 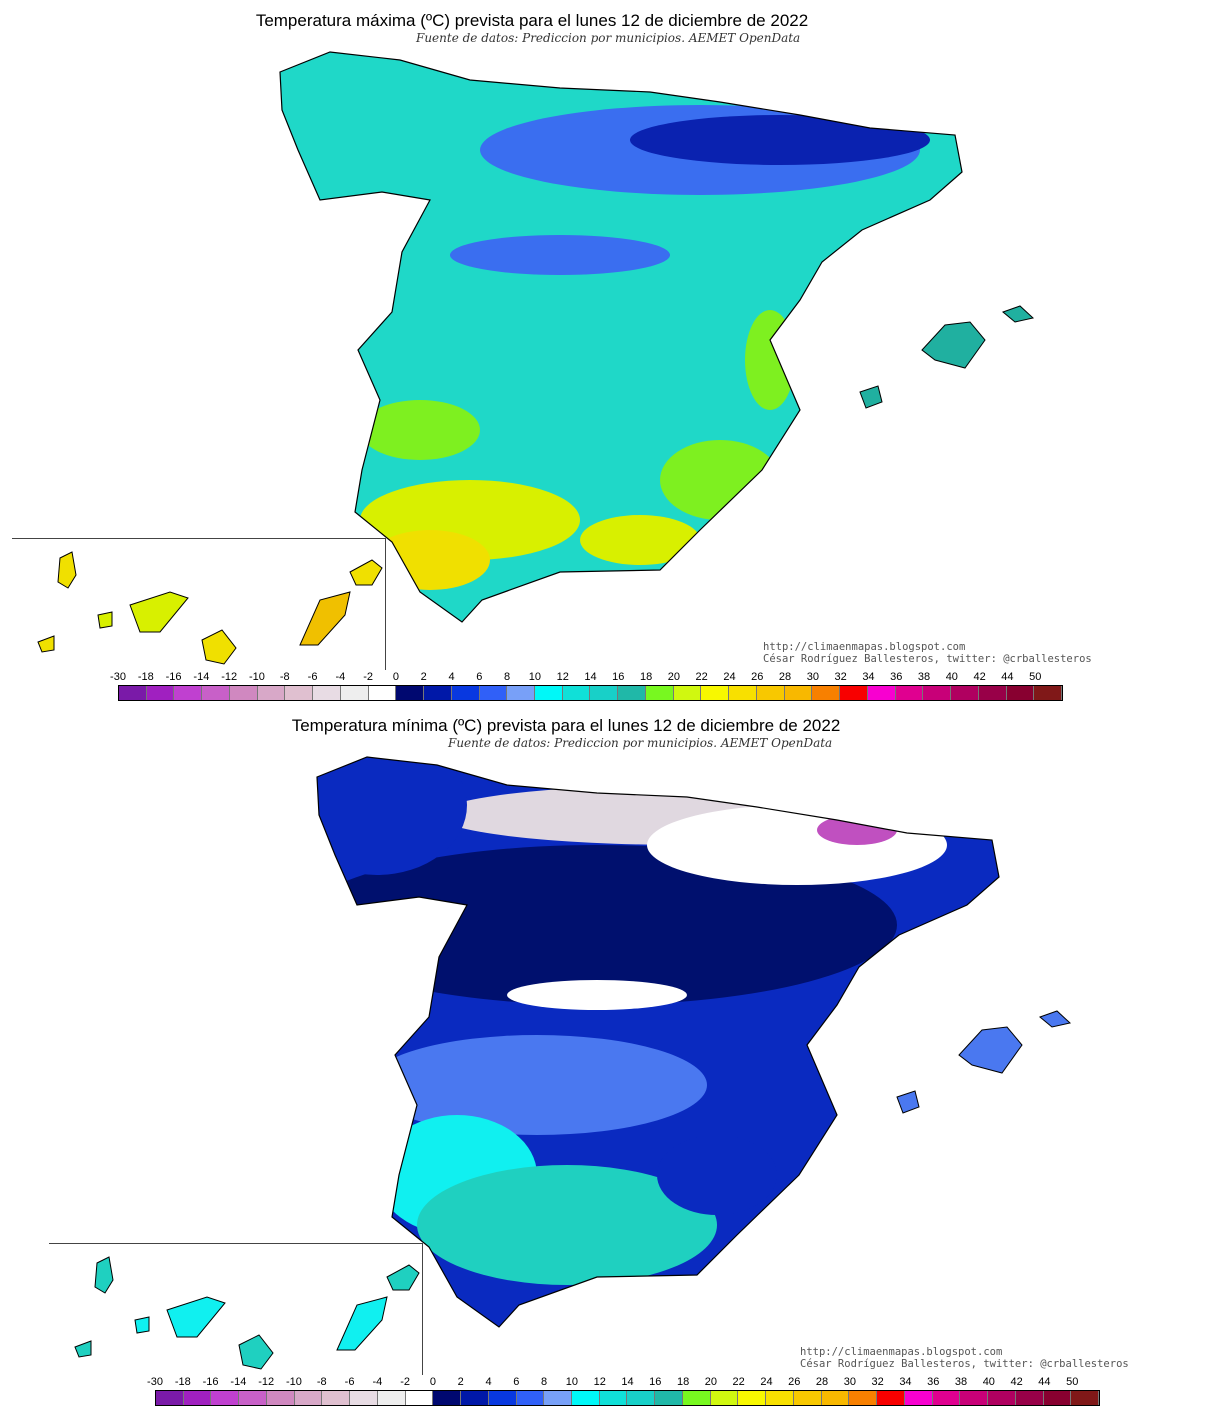 What do you see at coordinates (238, 1382) in the screenshot?
I see `legend-tick-label: -14` at bounding box center [238, 1382].